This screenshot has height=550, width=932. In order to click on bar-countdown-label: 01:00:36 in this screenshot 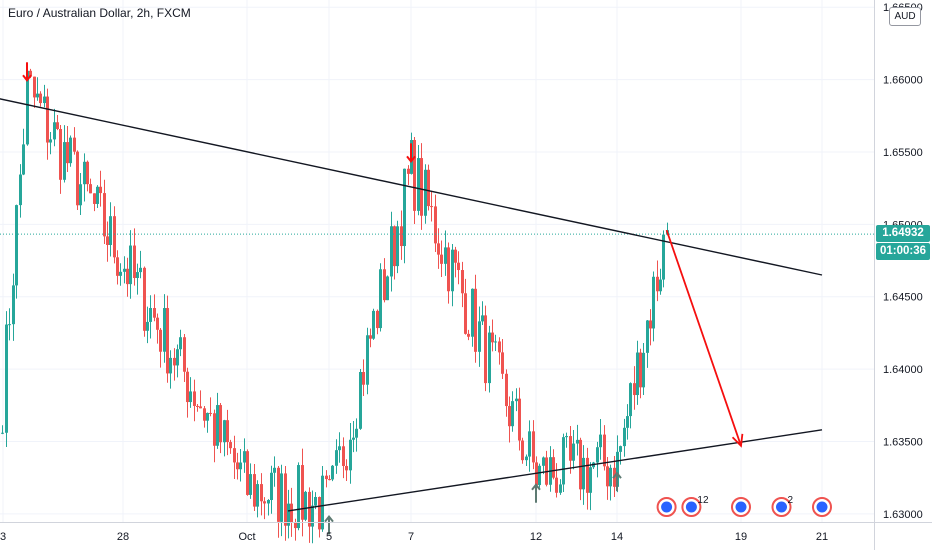, I will do `click(903, 252)`.